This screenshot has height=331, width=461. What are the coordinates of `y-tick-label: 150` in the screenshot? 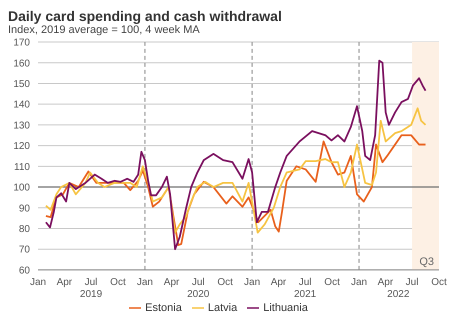 It's located at (21, 84).